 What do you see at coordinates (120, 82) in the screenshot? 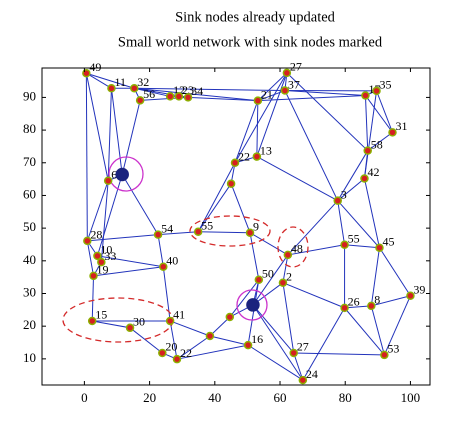
I see `node-label: 11` at bounding box center [120, 82].